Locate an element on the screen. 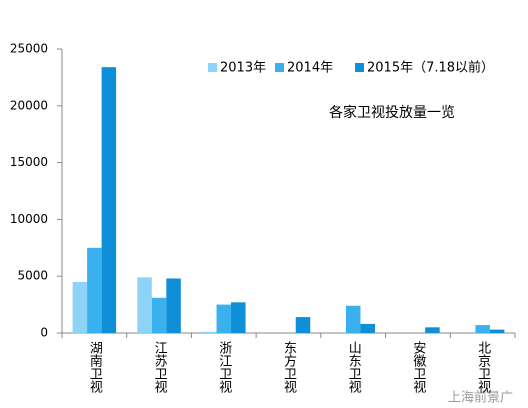  watermark: 上海前景广 is located at coordinates (480, 398).